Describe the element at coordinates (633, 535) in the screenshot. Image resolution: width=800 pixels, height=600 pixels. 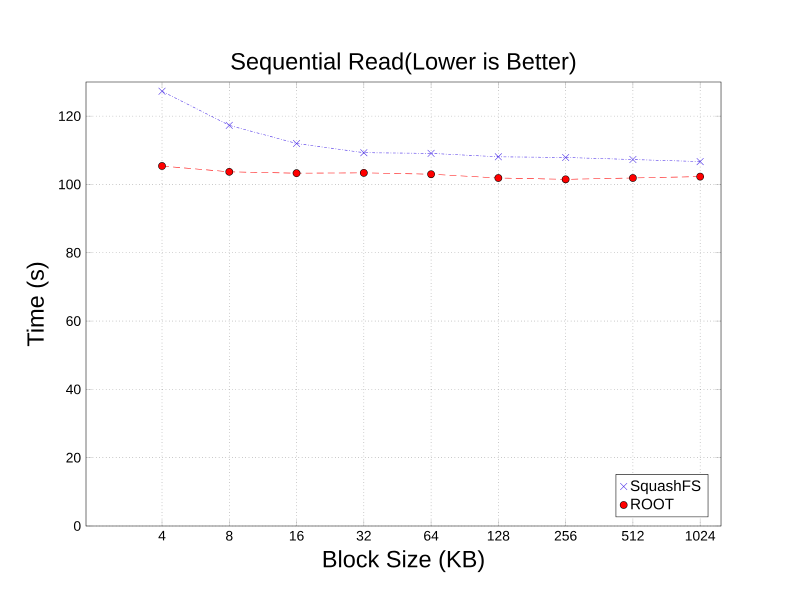
I see `x-tick-label: 512` at that location.